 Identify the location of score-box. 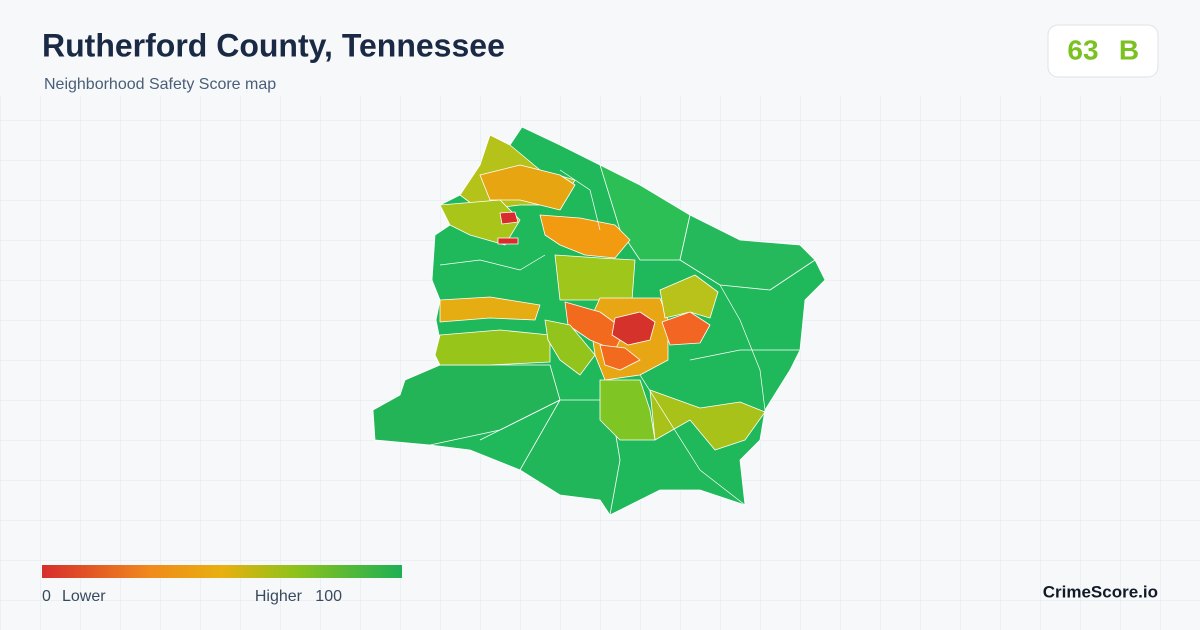
(1103, 51).